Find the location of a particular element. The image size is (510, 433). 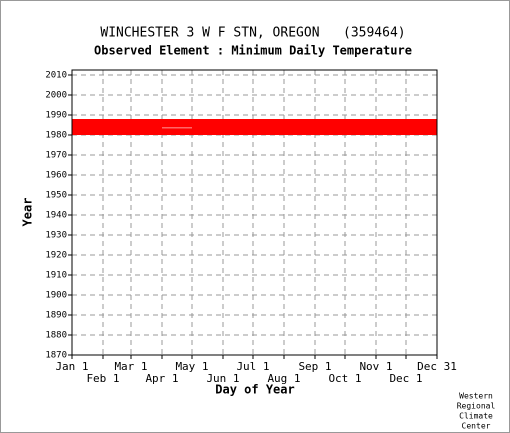

y-tick-label: 1880 is located at coordinates (56, 336).